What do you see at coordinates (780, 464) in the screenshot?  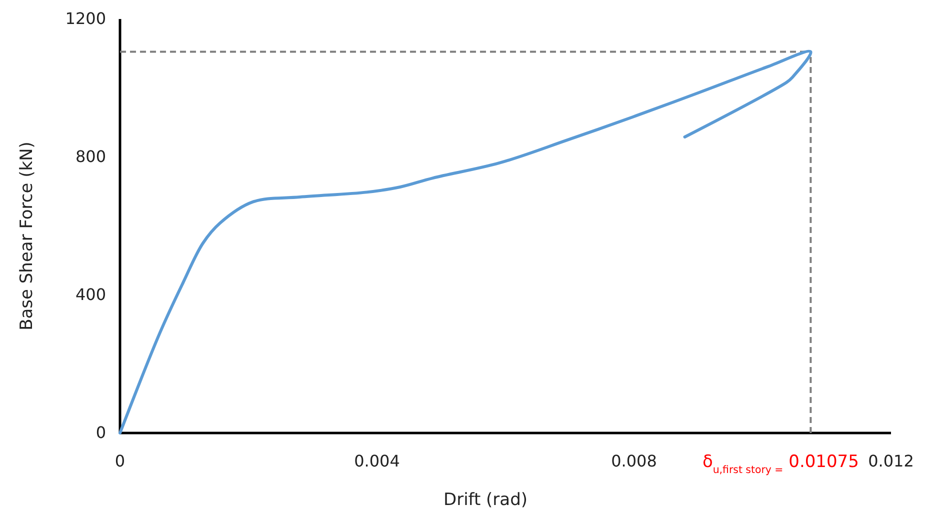 I see `ref-line-label: δ$_{u,first story =}$ 0.01075` at bounding box center [780, 464].